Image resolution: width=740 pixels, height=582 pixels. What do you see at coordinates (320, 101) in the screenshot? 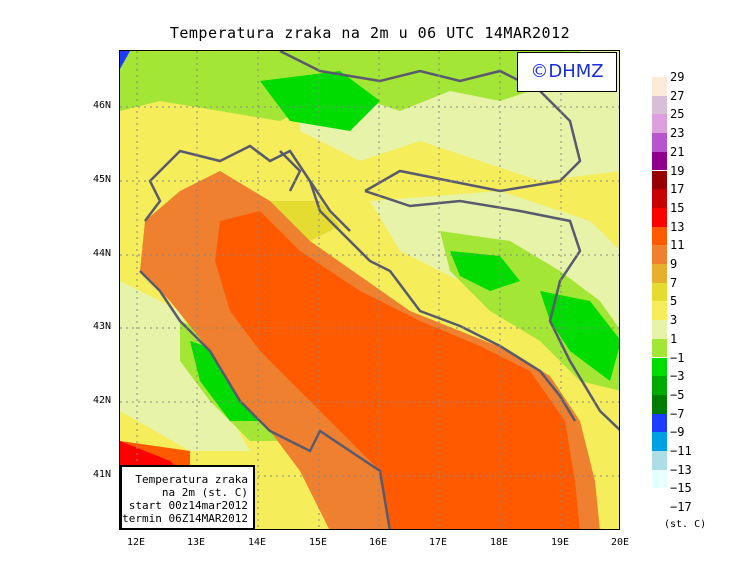
I see `land-green-alps` at bounding box center [320, 101].